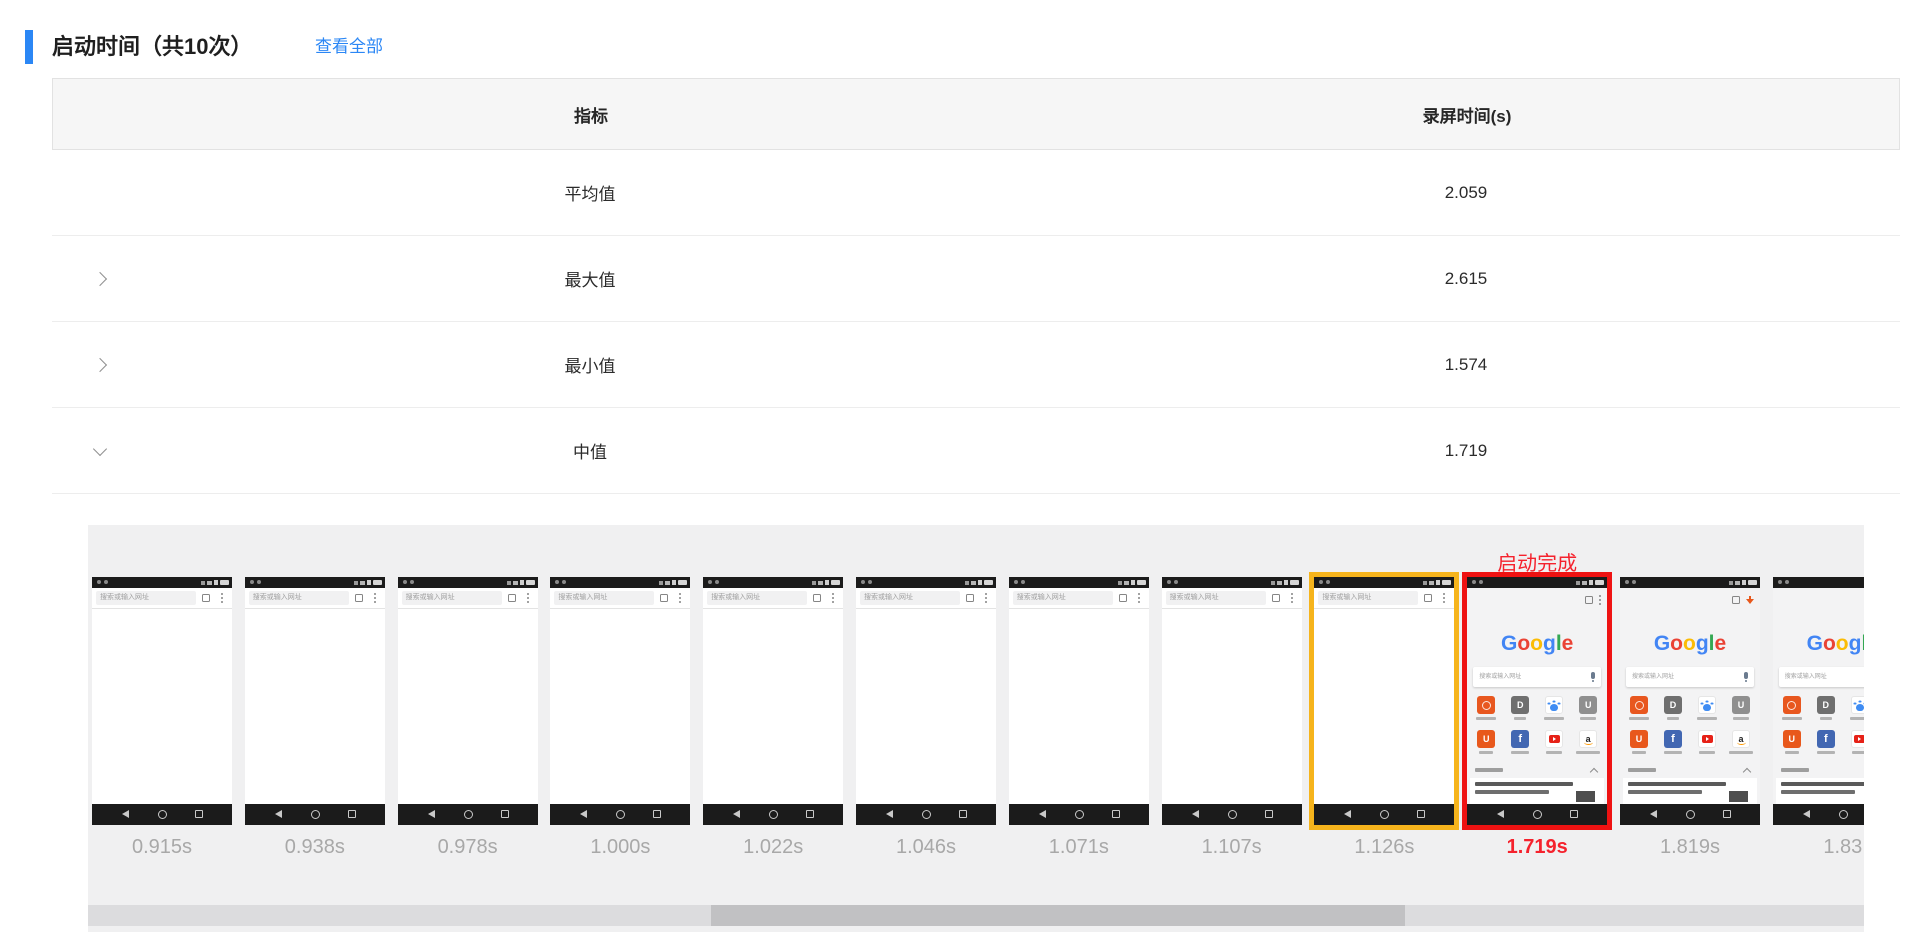  Describe the element at coordinates (1586, 796) in the screenshot. I see `article-image` at that location.